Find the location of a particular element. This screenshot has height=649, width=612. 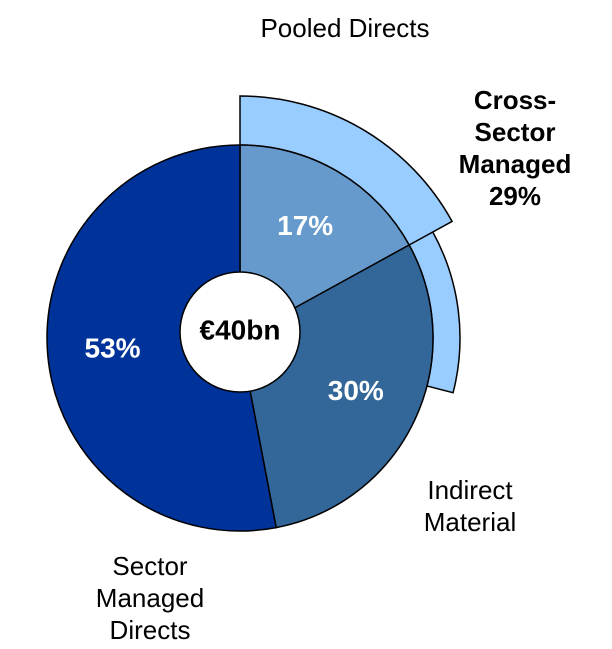

value-label: 17% is located at coordinates (305, 225).